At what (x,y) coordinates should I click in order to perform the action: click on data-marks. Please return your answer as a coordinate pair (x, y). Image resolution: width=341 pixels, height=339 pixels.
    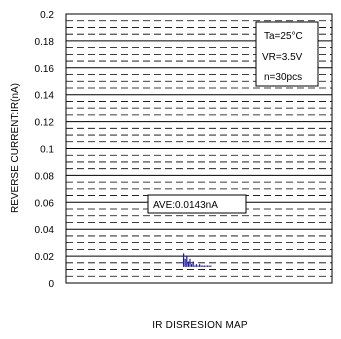
    Looking at the image, I should click on (197, 260).